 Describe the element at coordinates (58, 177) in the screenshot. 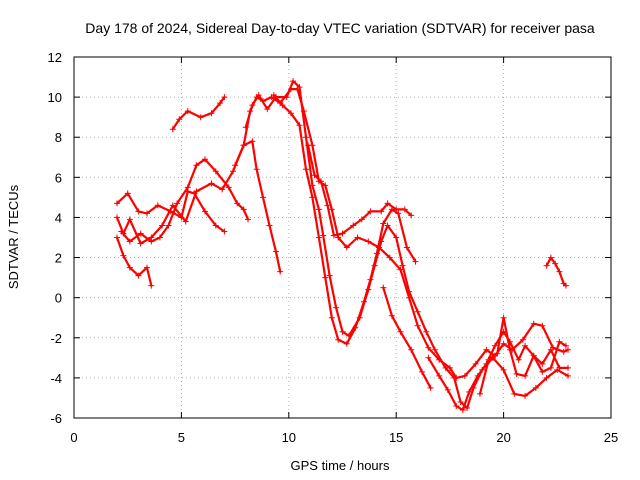

I see `y-tick-label: 6` at that location.